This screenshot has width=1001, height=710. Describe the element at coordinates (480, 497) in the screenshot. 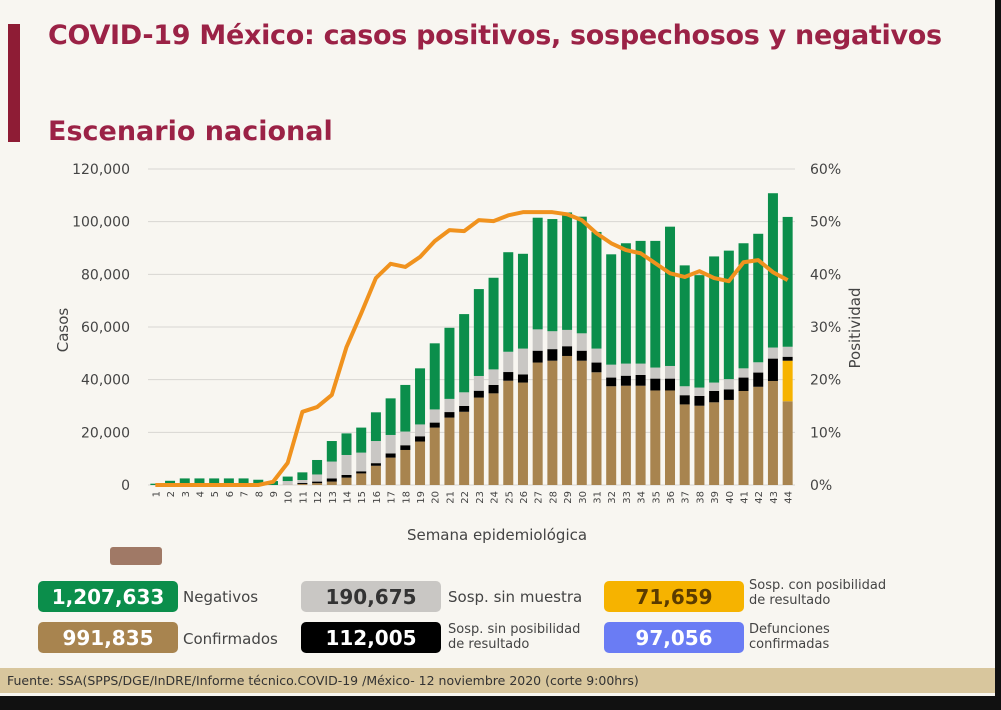

I see `x-tick-label: 23` at that location.